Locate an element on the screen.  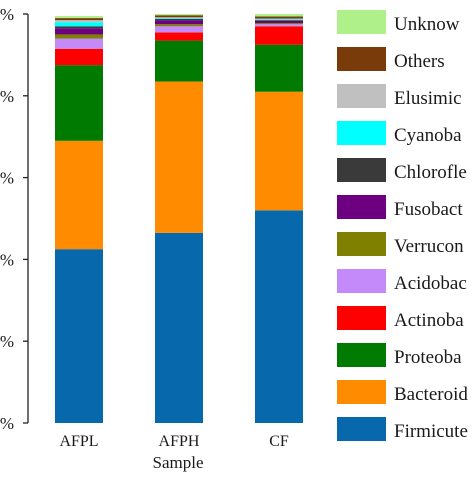
x-tick-label-afpl: AFPL is located at coordinates (78, 441).